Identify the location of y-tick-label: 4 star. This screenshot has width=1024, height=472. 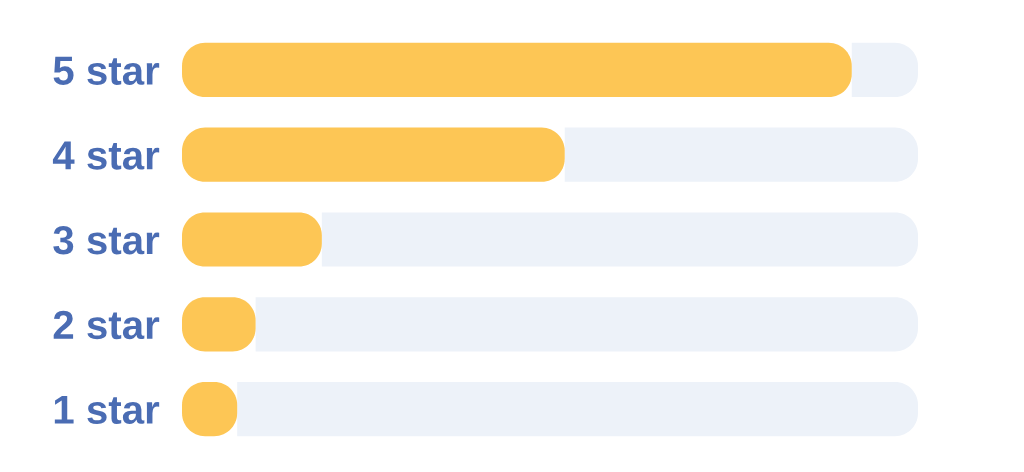
(106, 155).